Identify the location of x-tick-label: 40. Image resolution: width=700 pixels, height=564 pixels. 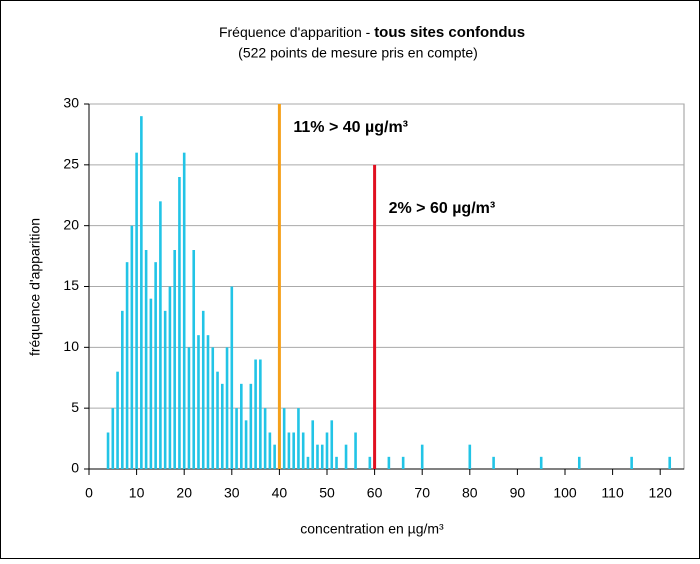
(280, 493).